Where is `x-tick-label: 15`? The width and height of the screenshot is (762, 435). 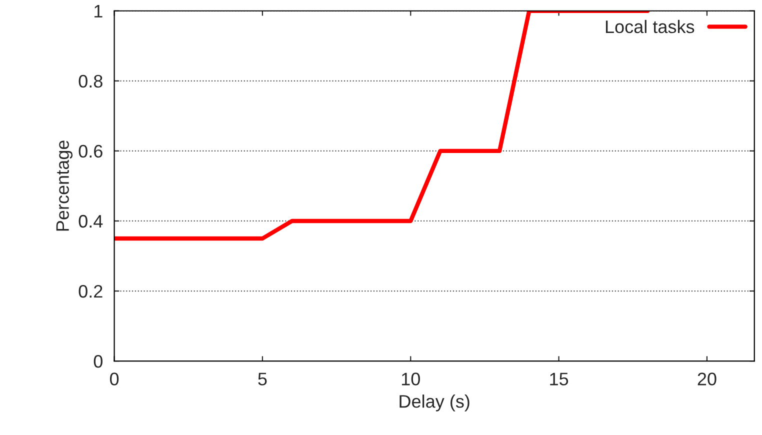
x-tick-label: 15 is located at coordinates (559, 379).